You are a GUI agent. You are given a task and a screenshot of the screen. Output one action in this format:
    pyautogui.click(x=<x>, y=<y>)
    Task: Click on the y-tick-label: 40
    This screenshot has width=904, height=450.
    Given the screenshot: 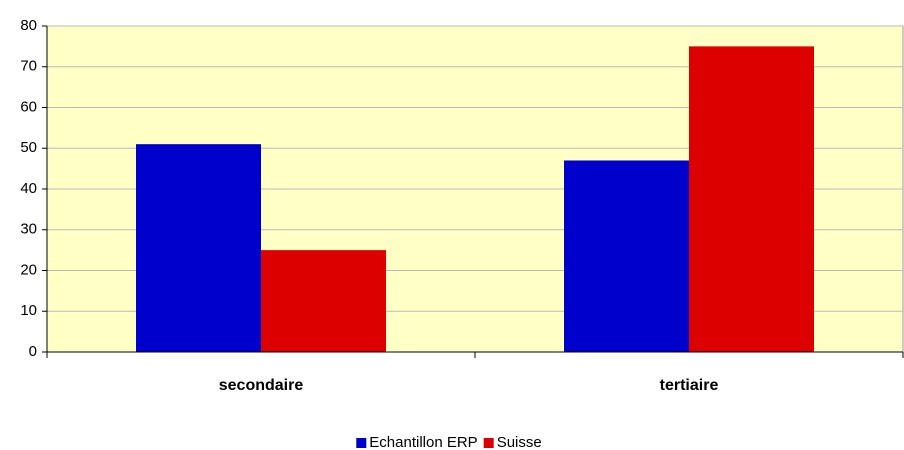 What is the action you would take?
    pyautogui.click(x=28, y=188)
    